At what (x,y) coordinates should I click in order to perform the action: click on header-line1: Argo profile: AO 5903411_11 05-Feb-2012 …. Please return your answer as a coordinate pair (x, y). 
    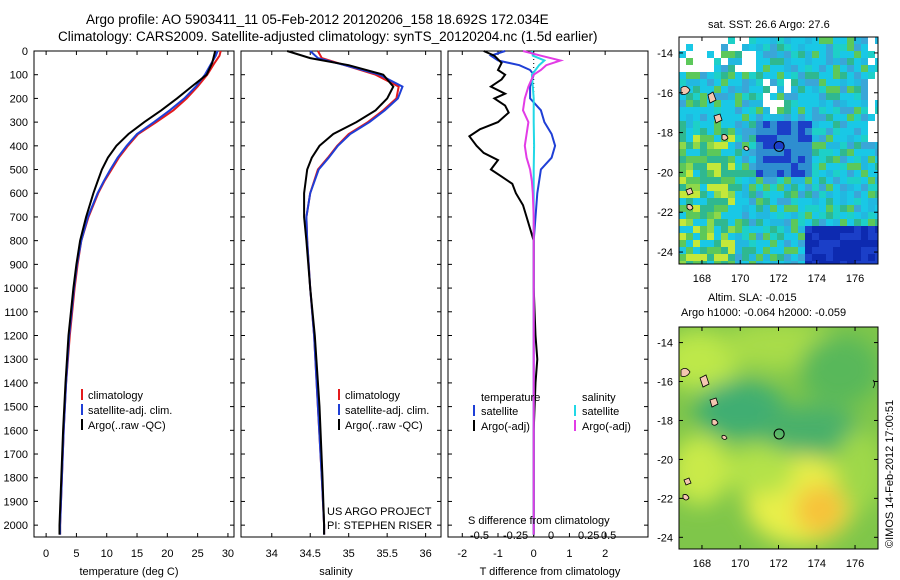
    Looking at the image, I should click on (317, 19).